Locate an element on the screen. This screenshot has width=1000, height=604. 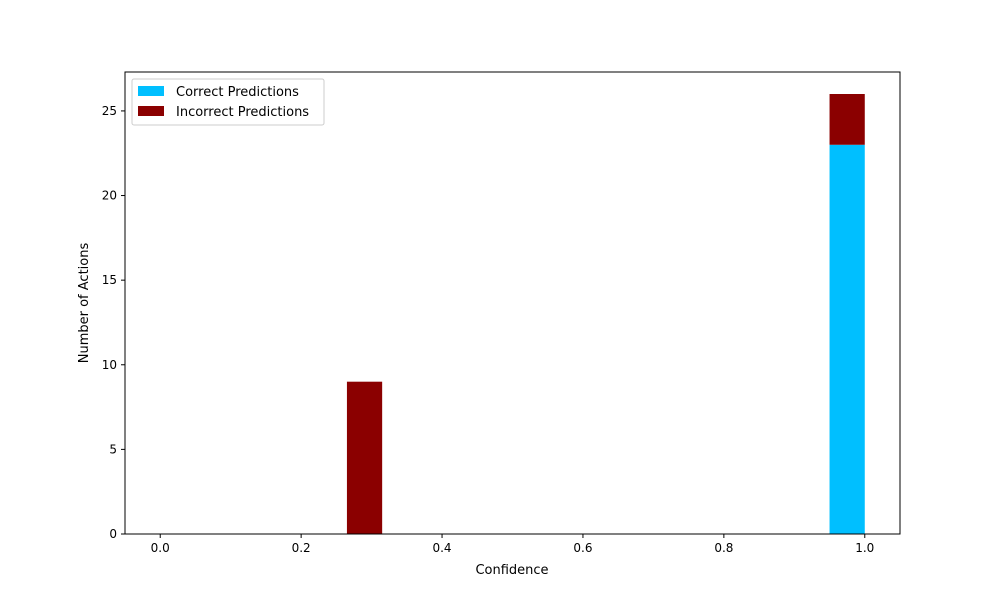
y-tick-label: 20 is located at coordinates (109, 196).